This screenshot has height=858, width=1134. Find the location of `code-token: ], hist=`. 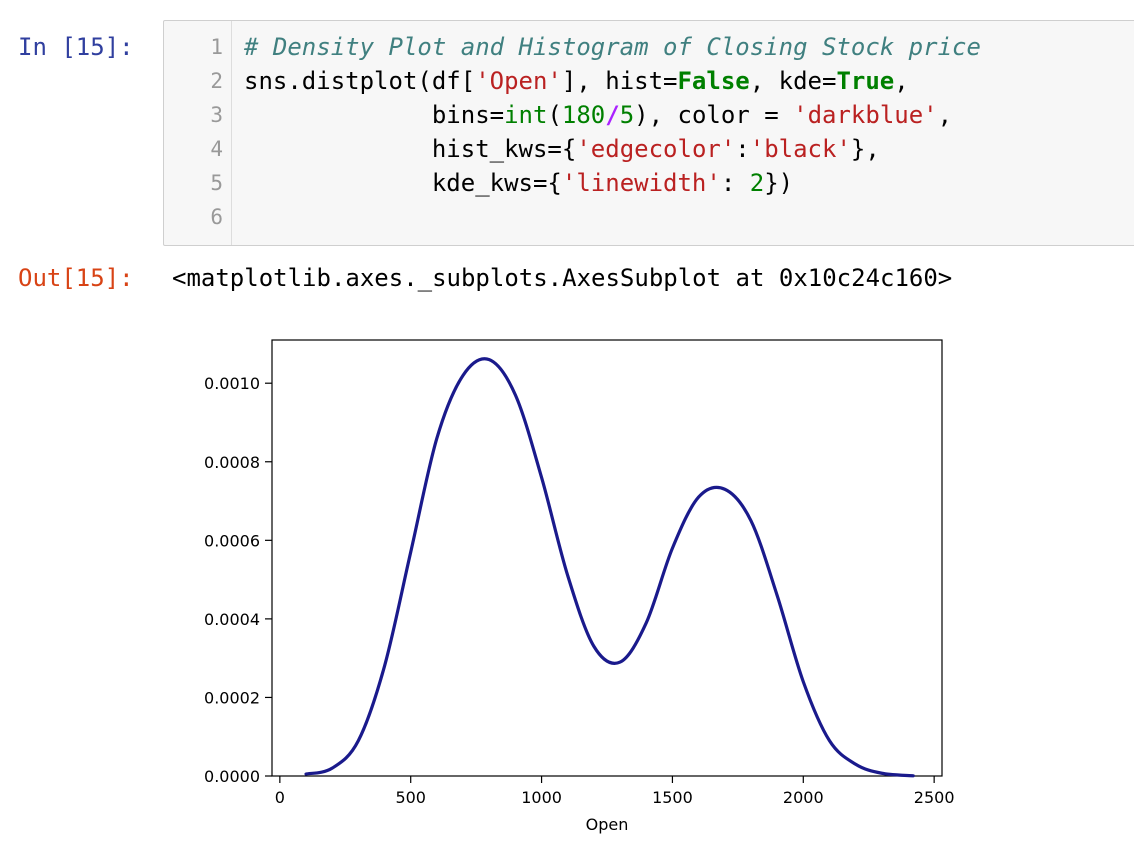

code-token: ], hist= is located at coordinates (619, 81).